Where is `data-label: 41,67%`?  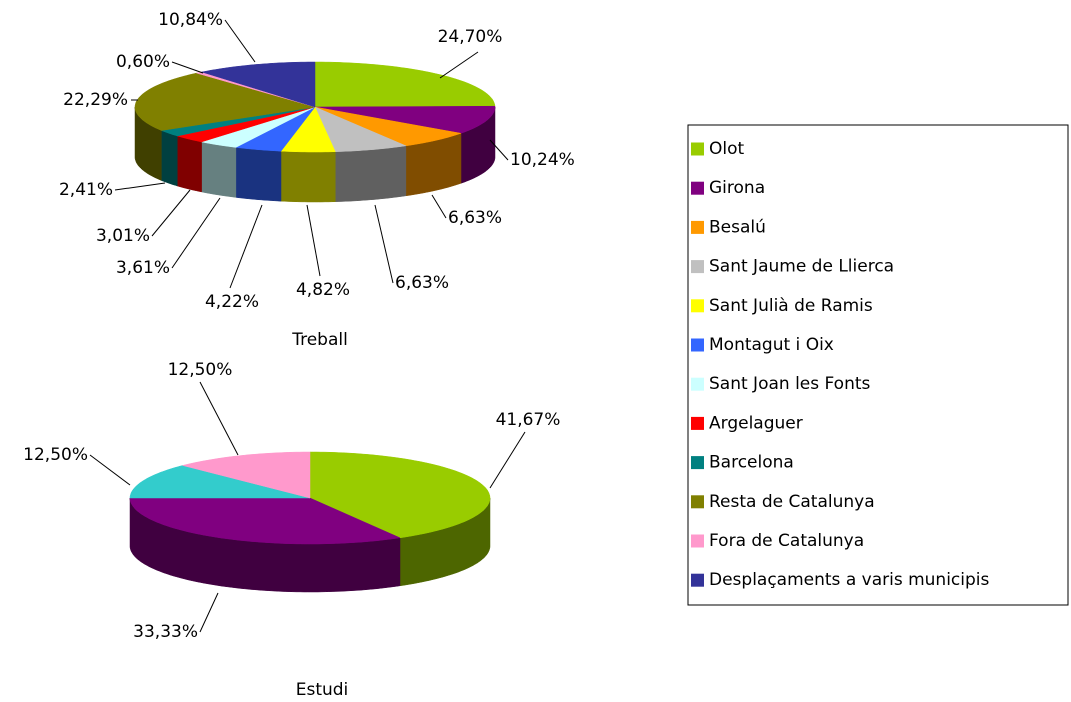 data-label: 41,67% is located at coordinates (528, 420).